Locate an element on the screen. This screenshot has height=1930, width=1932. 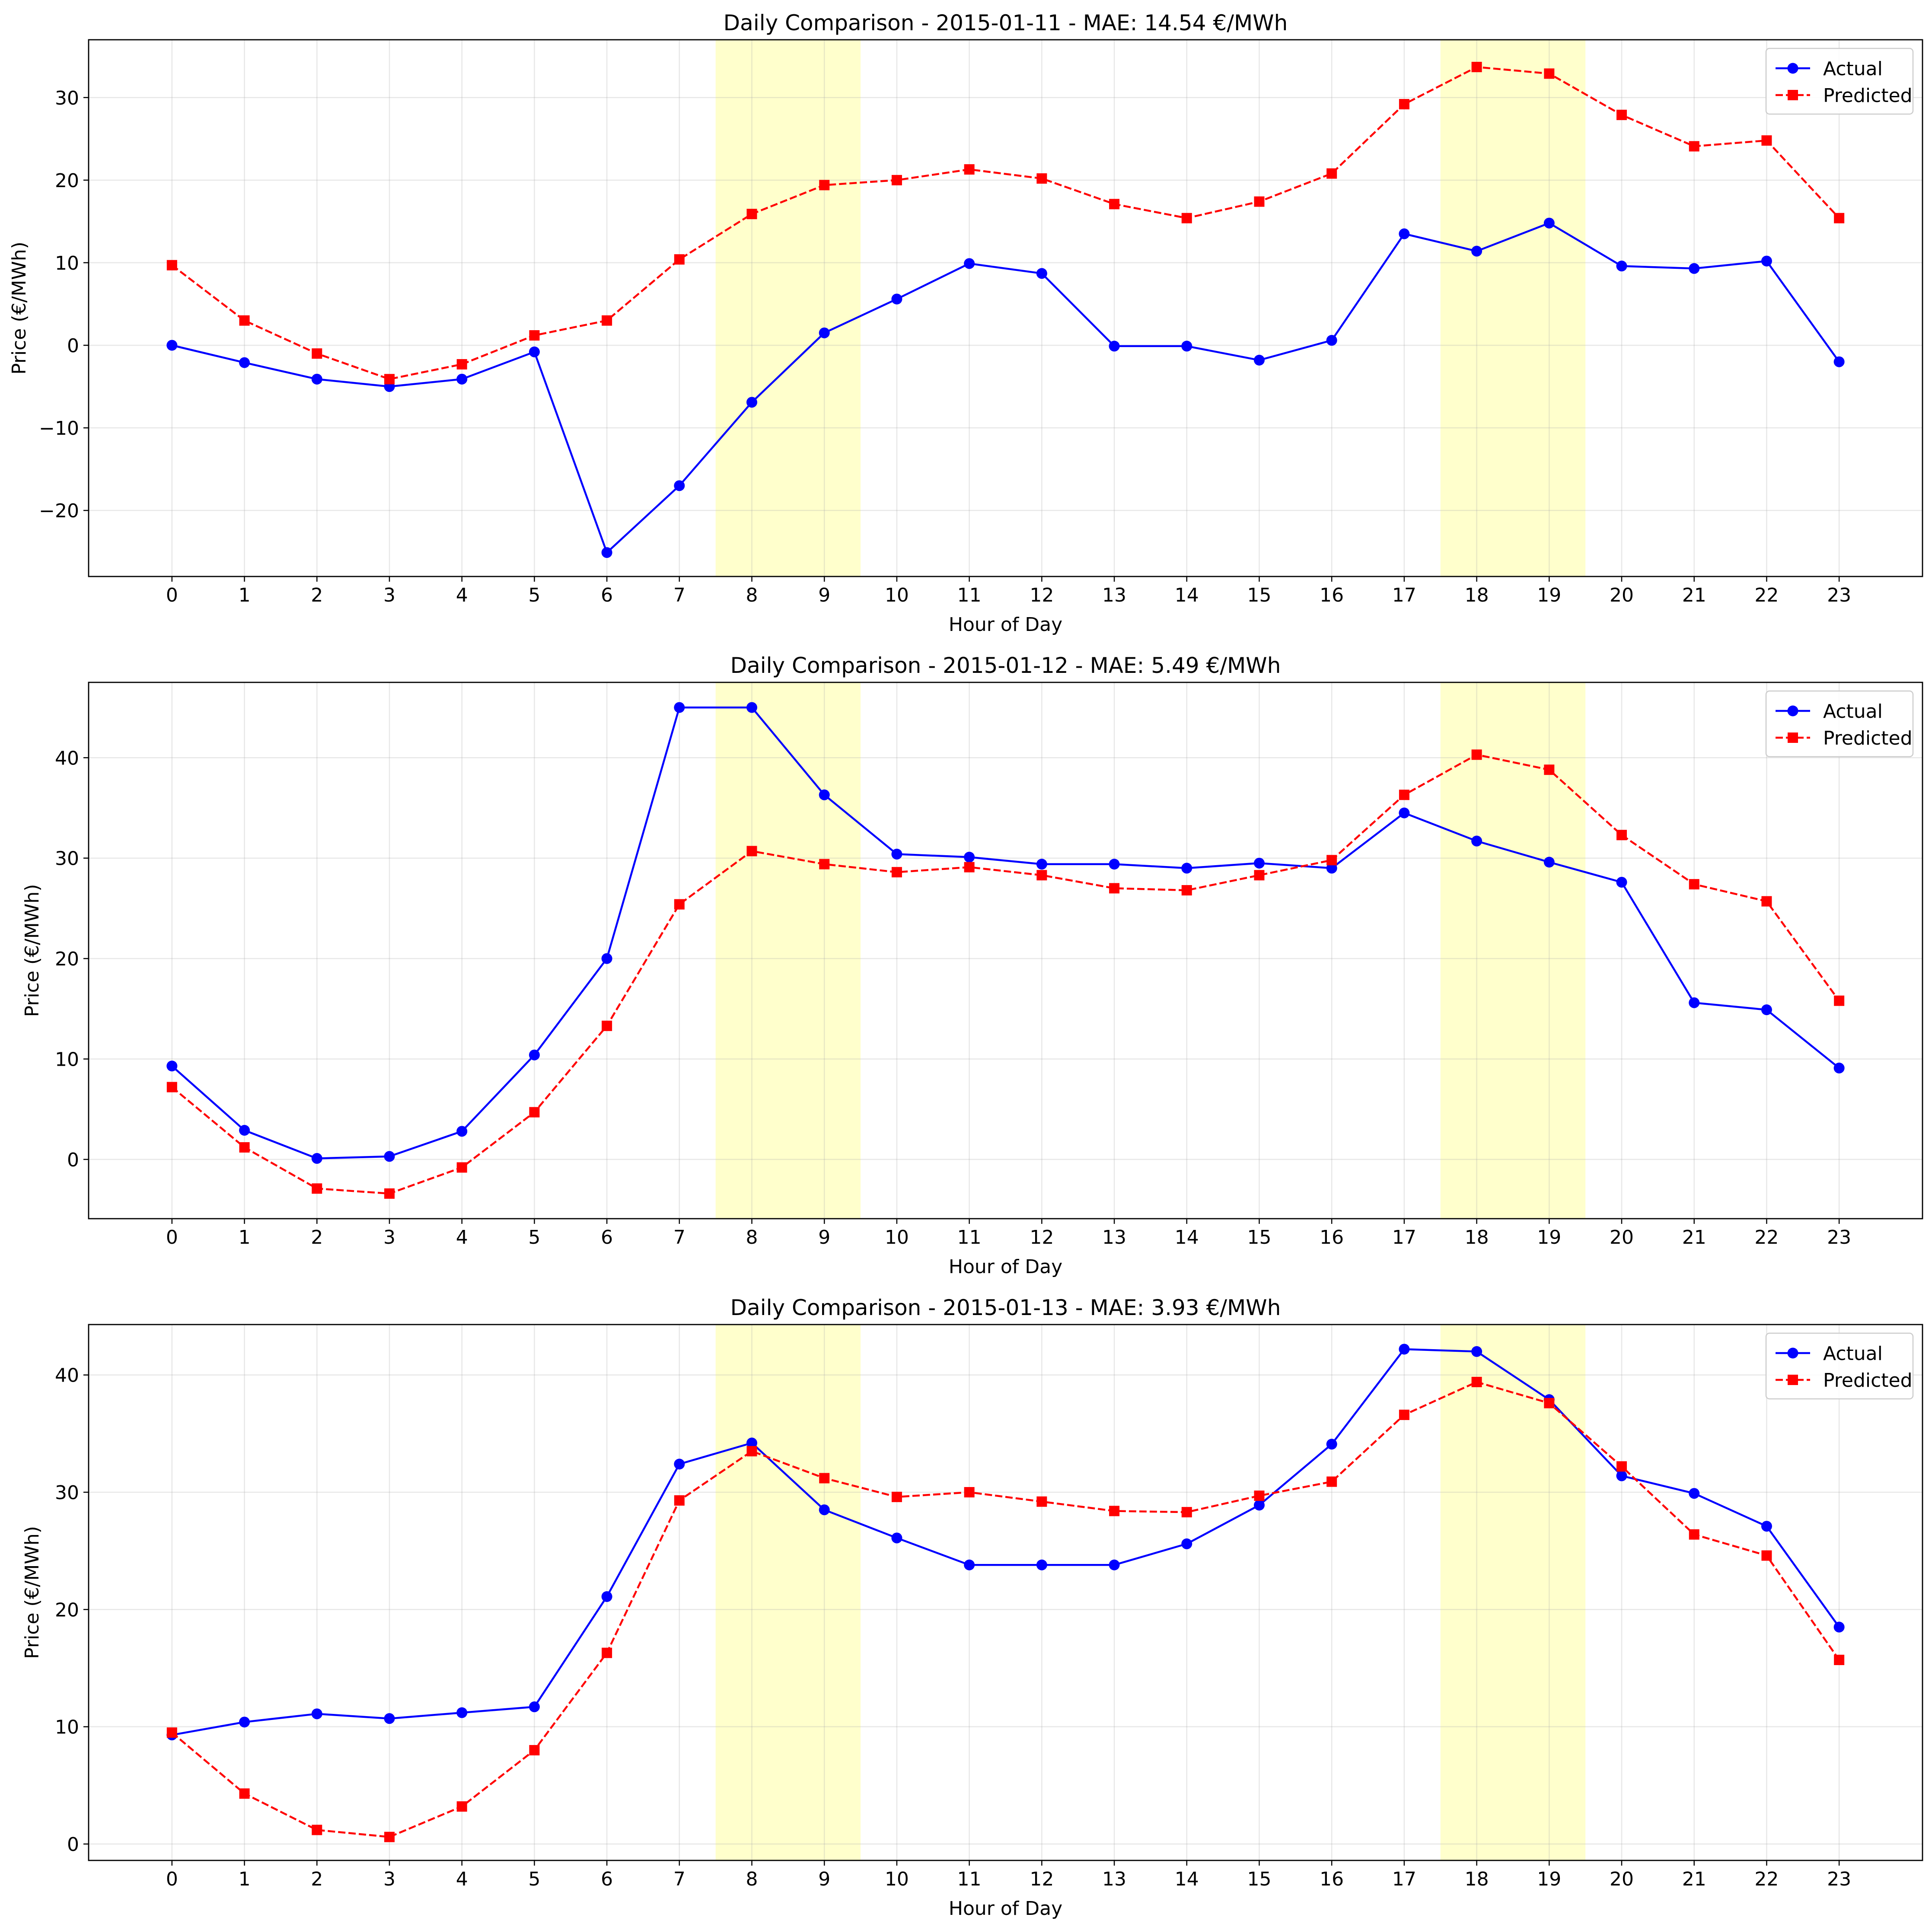
y-tick-label: 30 is located at coordinates (67, 98).